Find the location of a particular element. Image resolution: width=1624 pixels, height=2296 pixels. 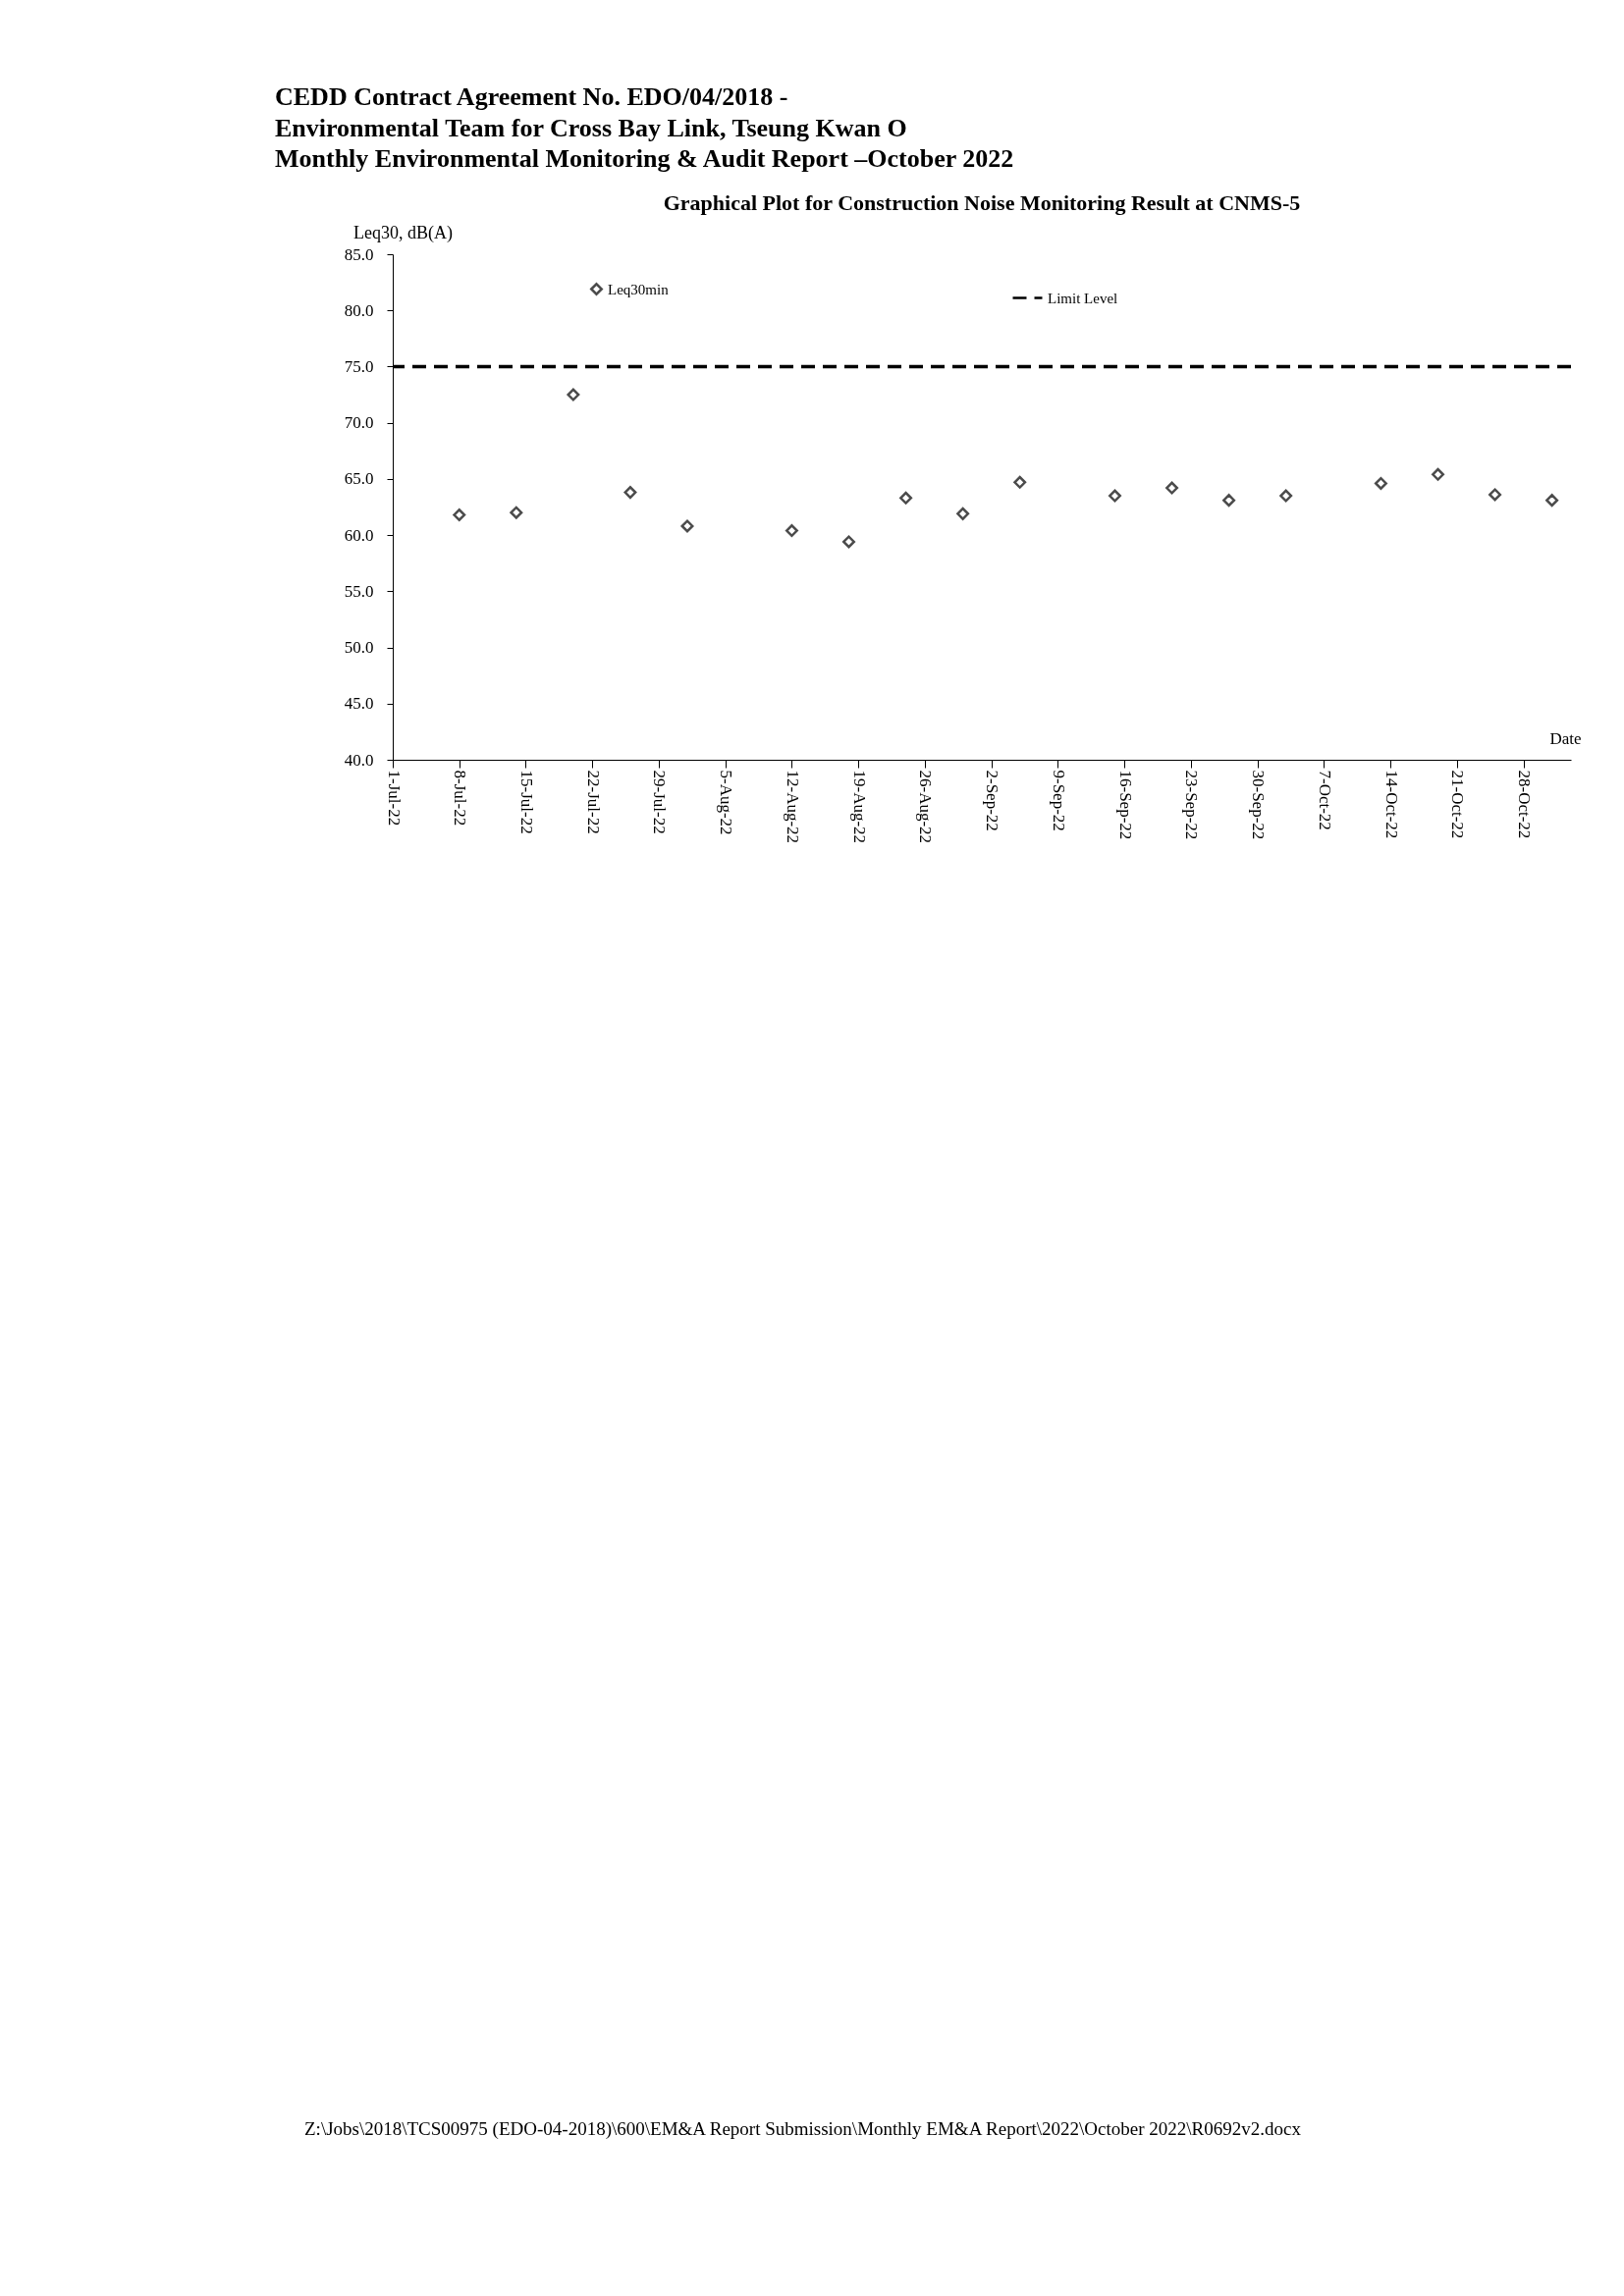

y-tick-label: 75.0 is located at coordinates (359, 366).